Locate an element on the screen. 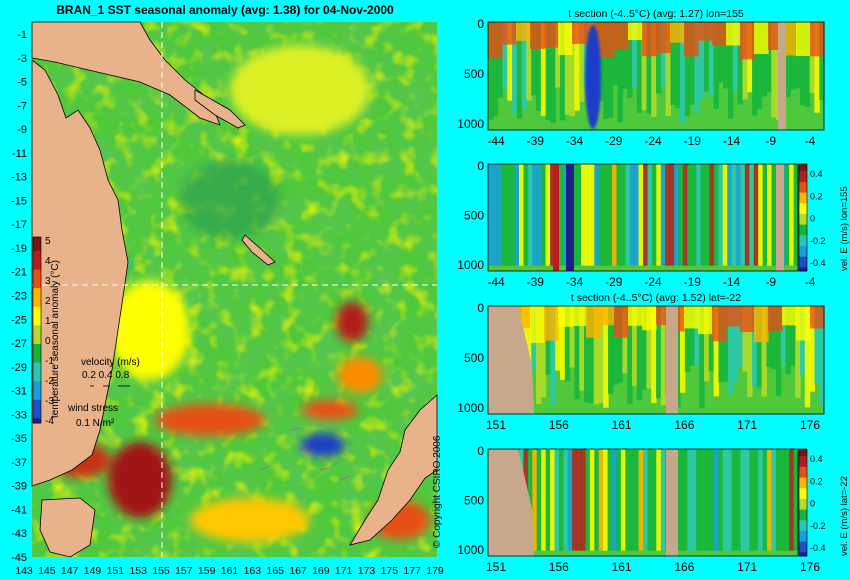 The width and height of the screenshot is (850, 580). section-x-tick: -39 is located at coordinates (536, 141).